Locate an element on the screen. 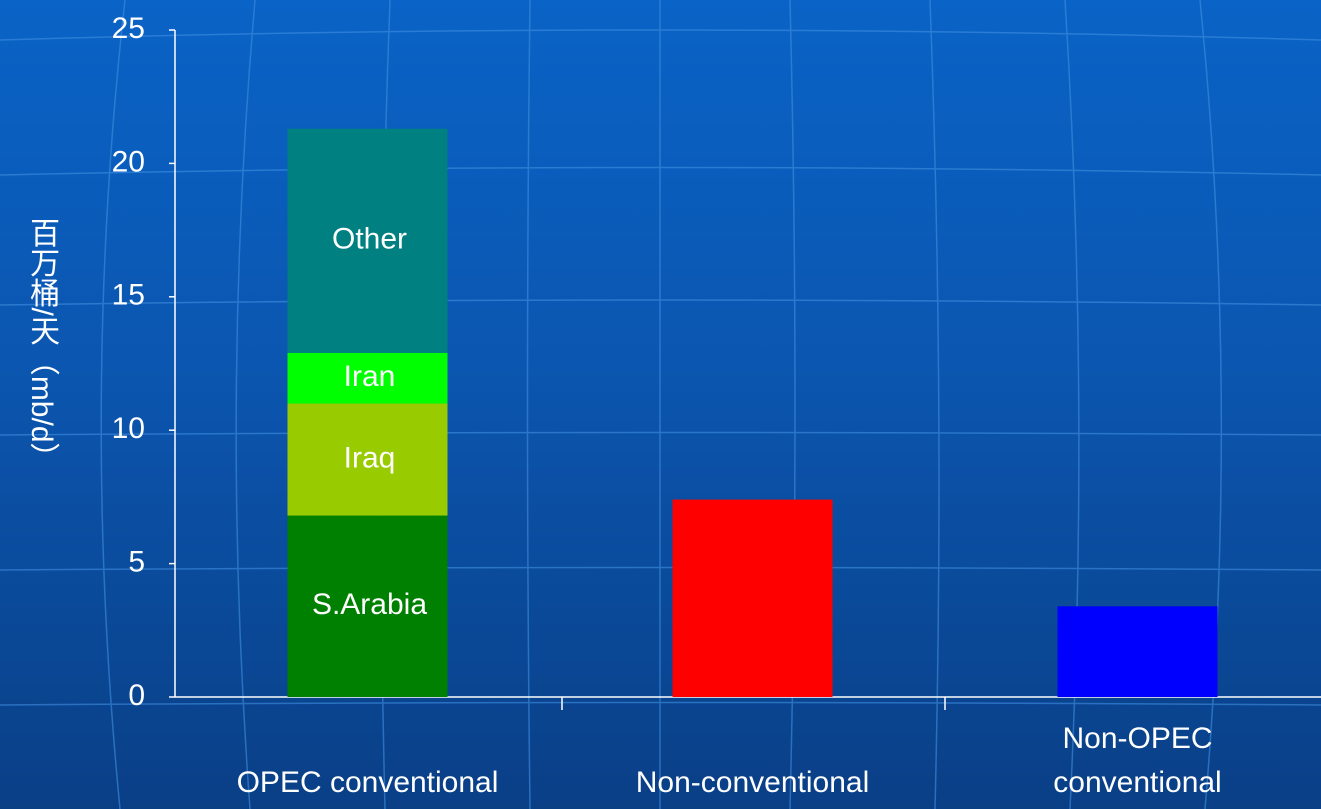 This screenshot has width=1321, height=809. segment-label: Iran is located at coordinates (370, 376).